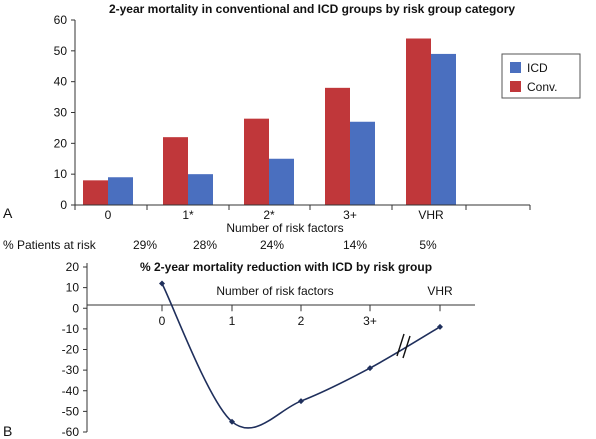 The image size is (596, 439). I want to click on x-tick-label: 1, so click(232, 321).